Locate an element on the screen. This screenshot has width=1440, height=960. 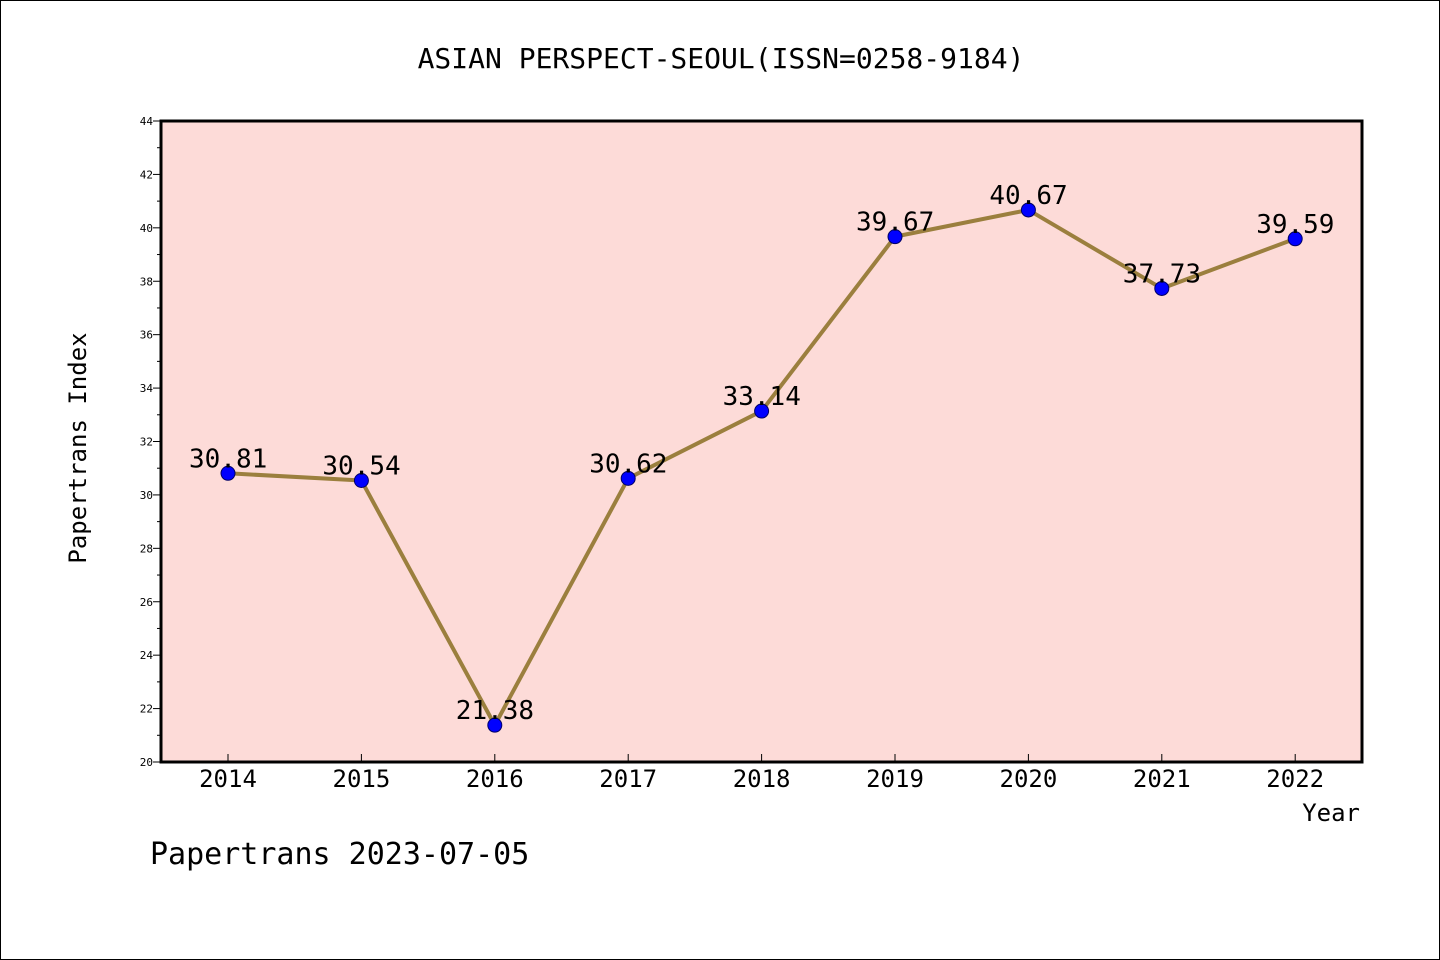
chart-title: ASIAN PERSPECT-SEOUL(ISSN=0258-9184) is located at coordinates (721, 58).